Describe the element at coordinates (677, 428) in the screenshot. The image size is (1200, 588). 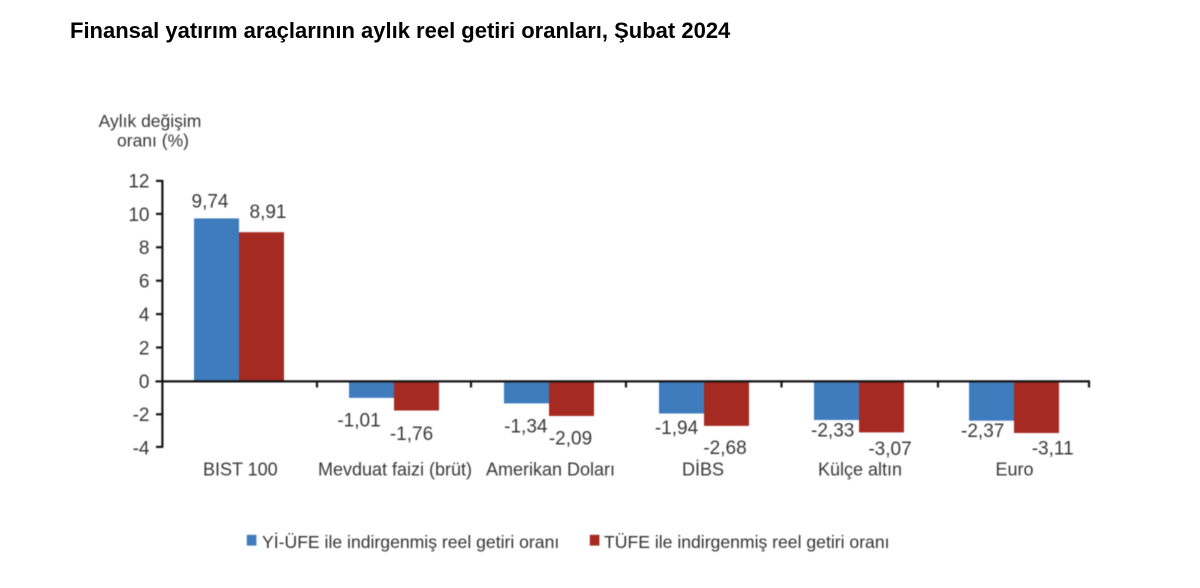
I see `svg-text: -1,94` at that location.